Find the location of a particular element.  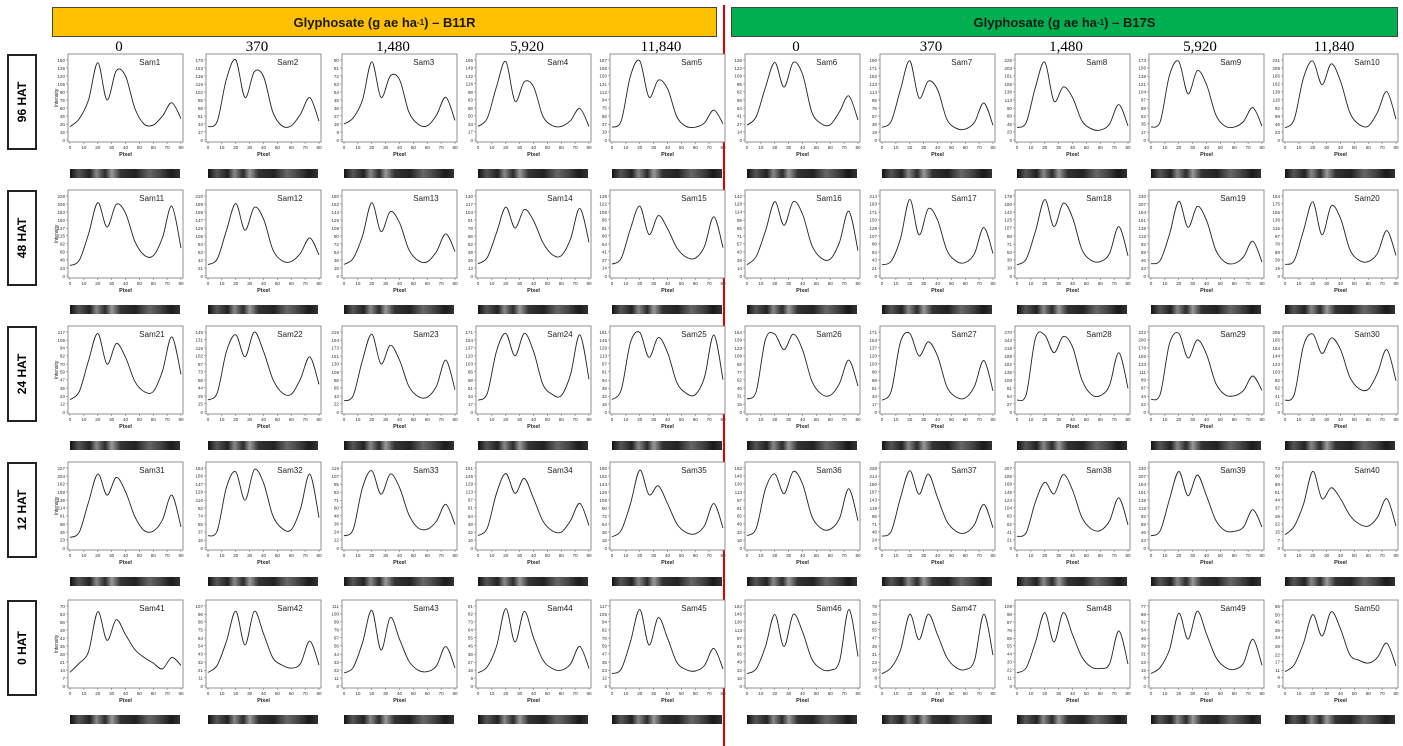

y-tick-label: 17 is located at coordinates (1278, 662).